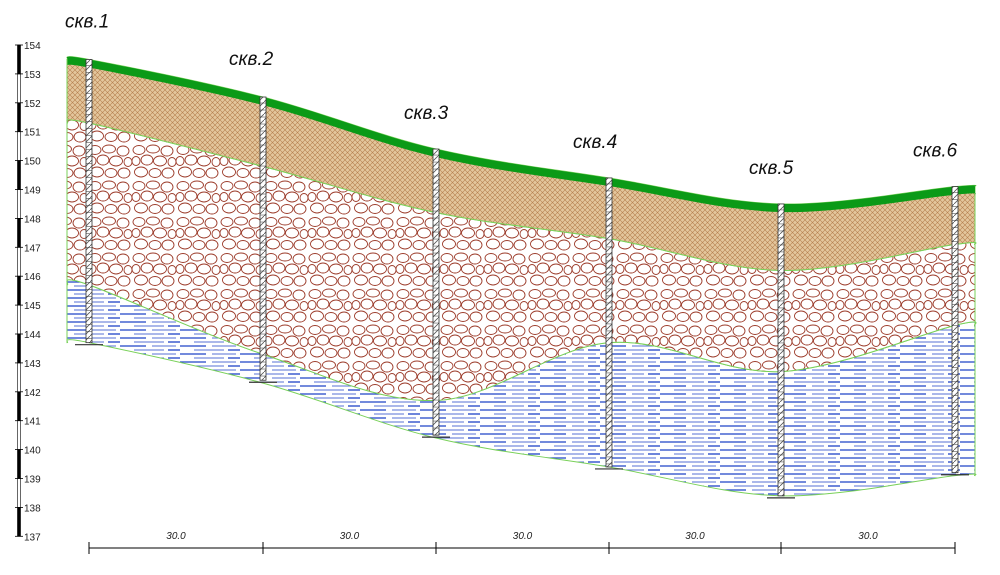  Describe the element at coordinates (32, 191) in the screenshot. I see `elevation-tick-label: 149` at that location.